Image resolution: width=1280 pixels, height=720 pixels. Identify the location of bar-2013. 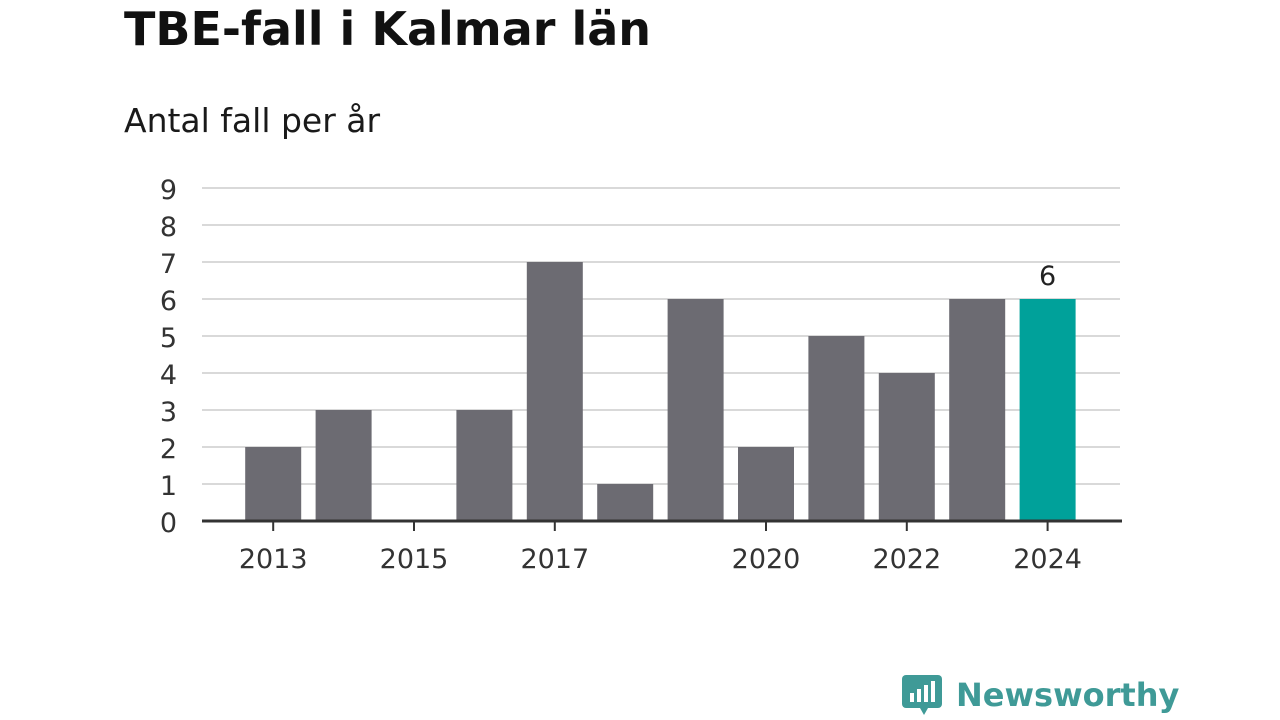
(273, 484).